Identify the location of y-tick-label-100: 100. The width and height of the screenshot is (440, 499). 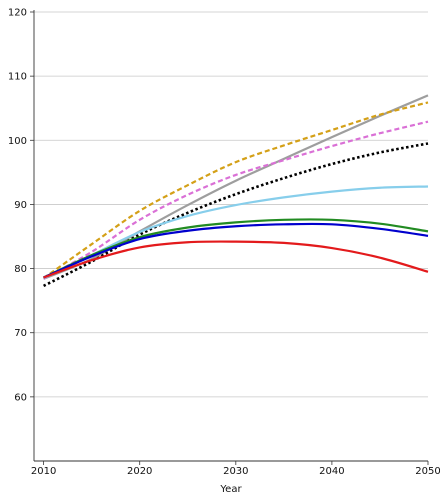
(17, 141).